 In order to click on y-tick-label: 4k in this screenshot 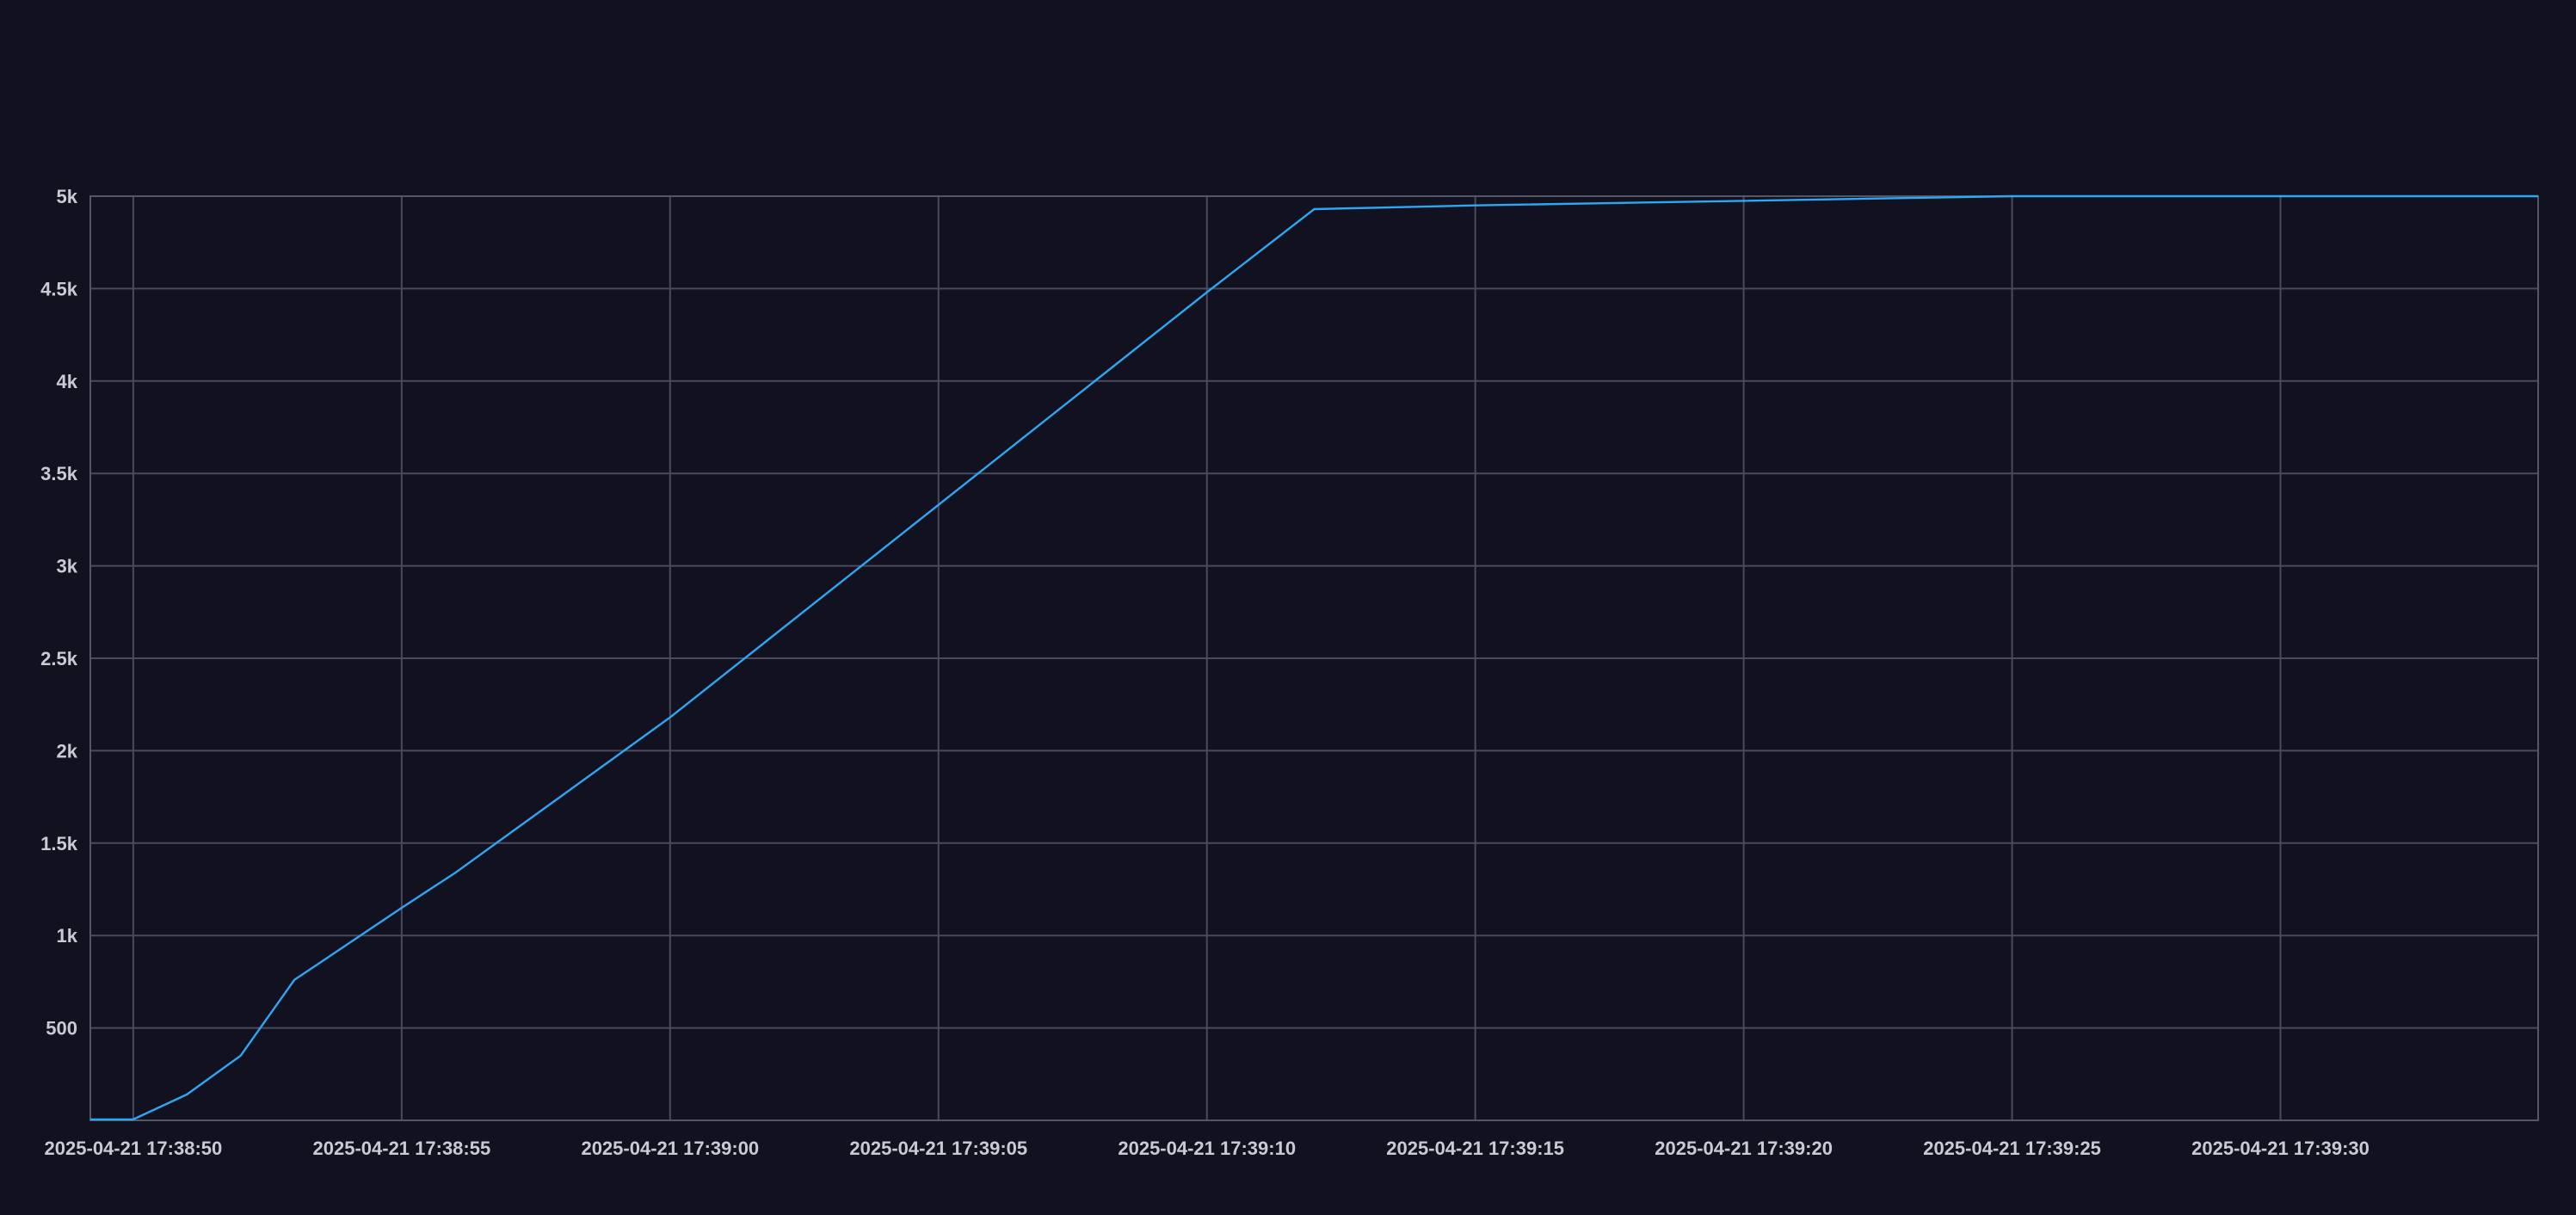, I will do `click(68, 381)`.